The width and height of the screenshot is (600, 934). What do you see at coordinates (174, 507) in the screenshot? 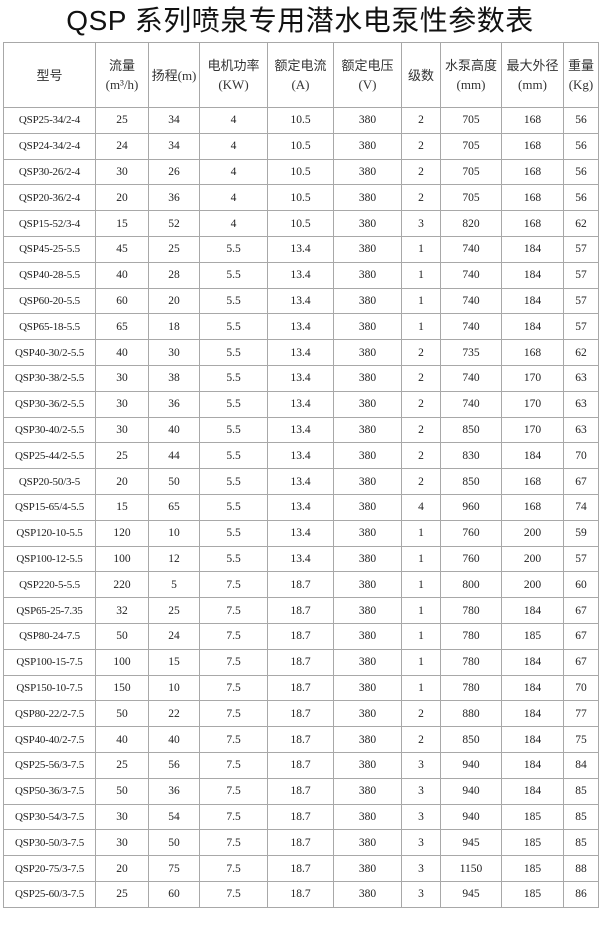
I see `cell-head: 65` at bounding box center [174, 507].